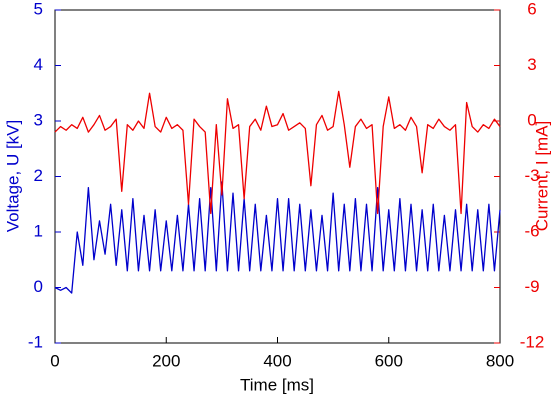 The image size is (556, 400). I want to click on y2-tick-label: 0, so click(531, 119).